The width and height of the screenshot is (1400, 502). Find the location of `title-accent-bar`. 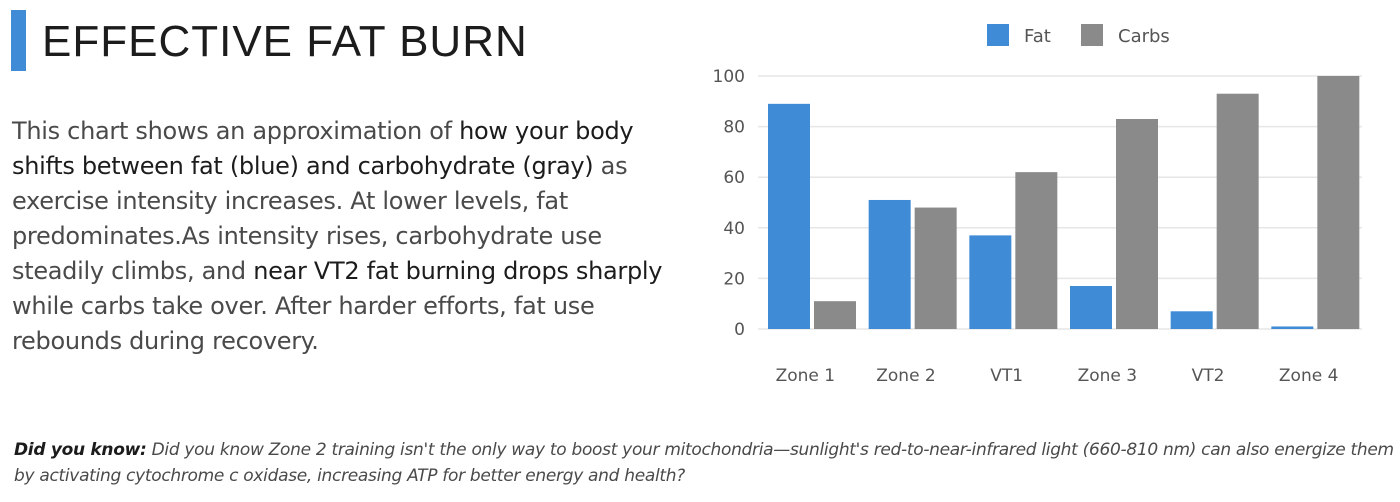

title-accent-bar is located at coordinates (18, 40).